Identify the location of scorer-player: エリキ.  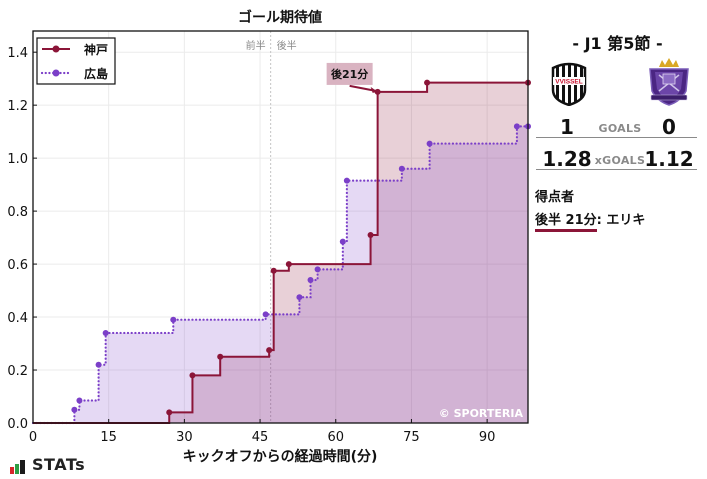
(626, 220).